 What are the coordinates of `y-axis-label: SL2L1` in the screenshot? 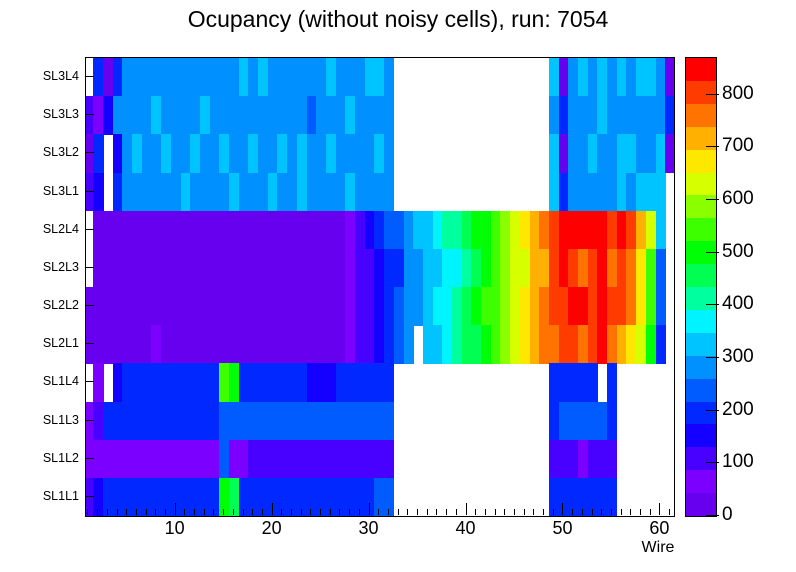 It's located at (60, 343).